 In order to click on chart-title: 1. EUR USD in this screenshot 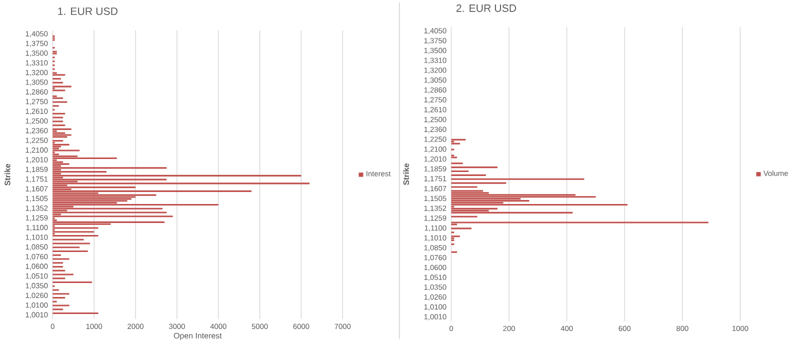, I will do `click(88, 11)`.